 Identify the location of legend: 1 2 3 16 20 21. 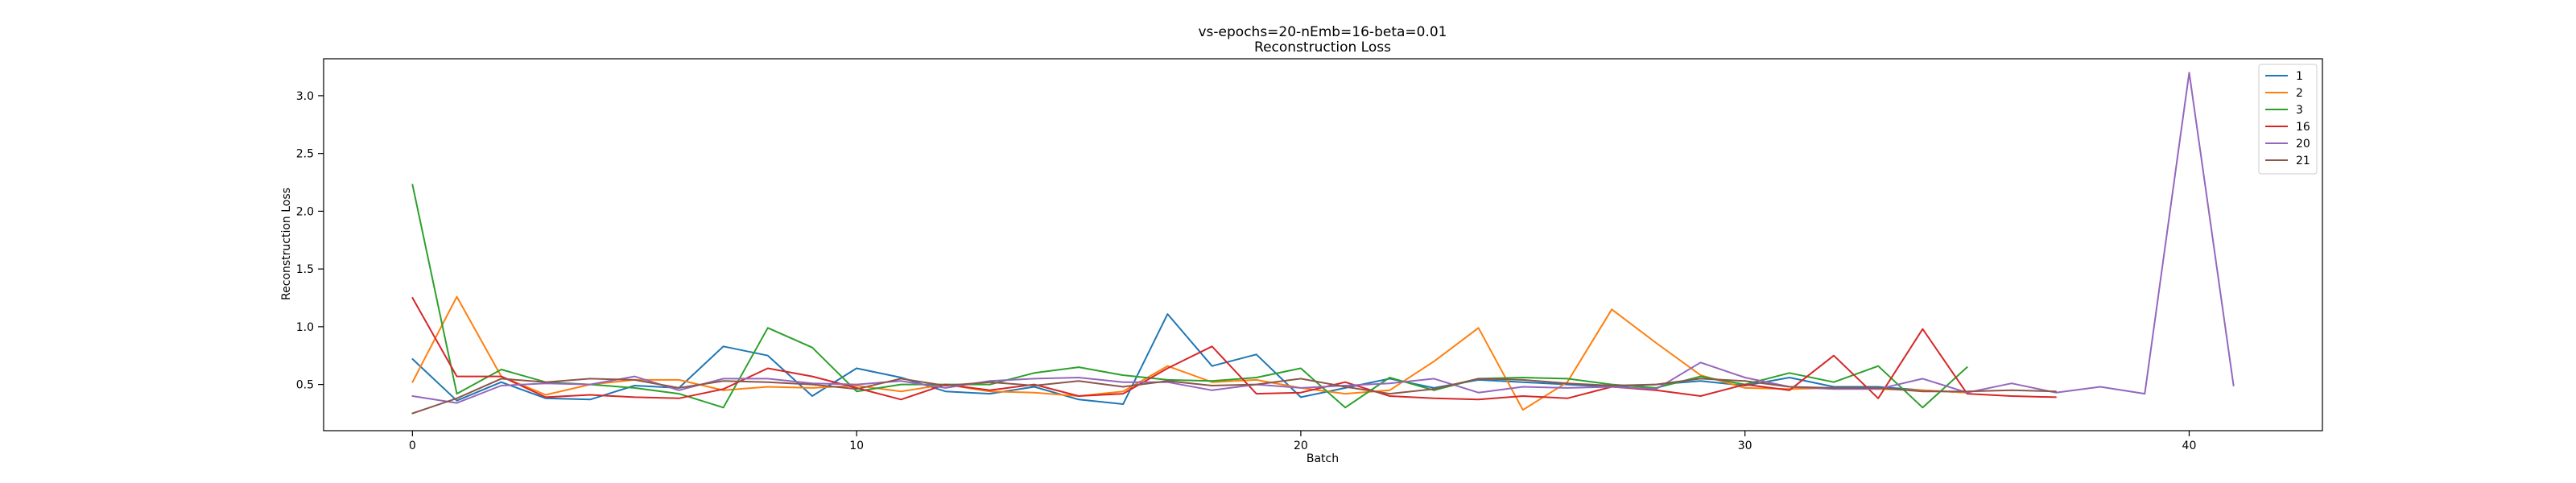
(2288, 119).